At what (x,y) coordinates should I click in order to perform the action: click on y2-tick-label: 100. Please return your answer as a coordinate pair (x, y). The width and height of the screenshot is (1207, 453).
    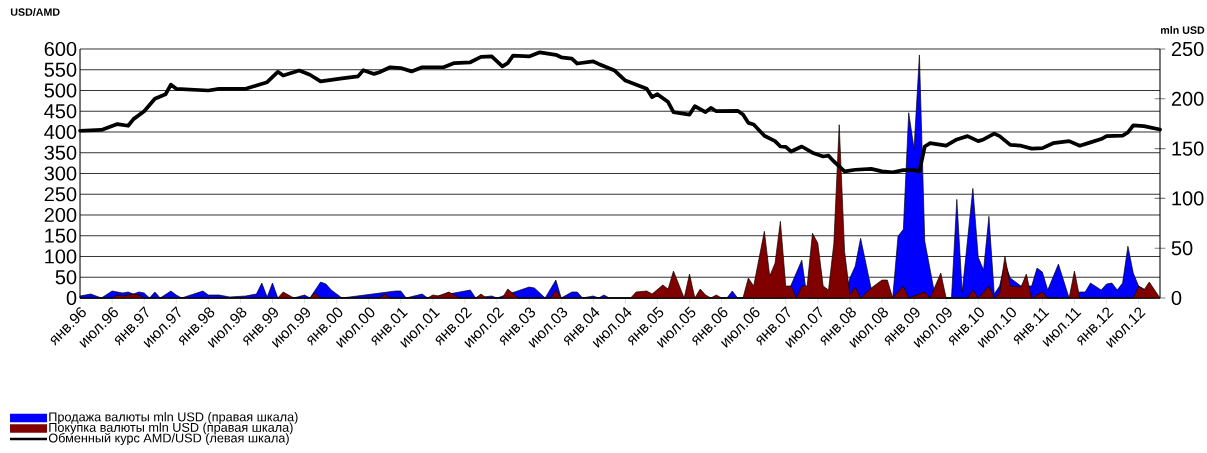
    Looking at the image, I should click on (1188, 198).